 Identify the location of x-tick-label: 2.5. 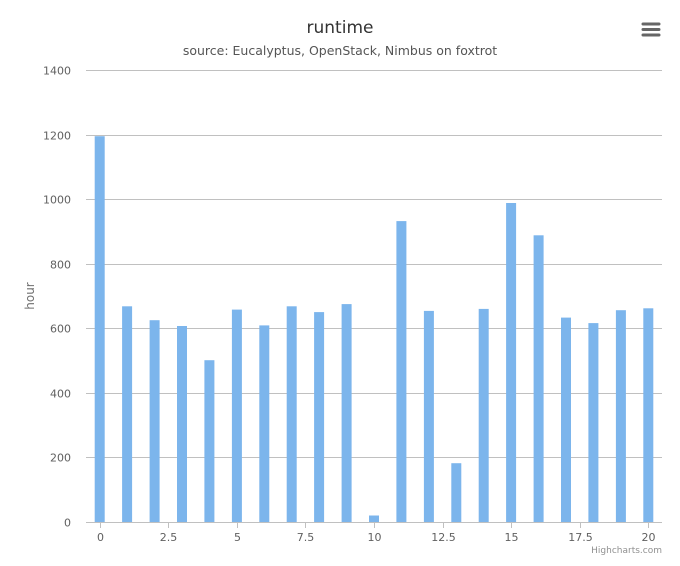
(169, 537).